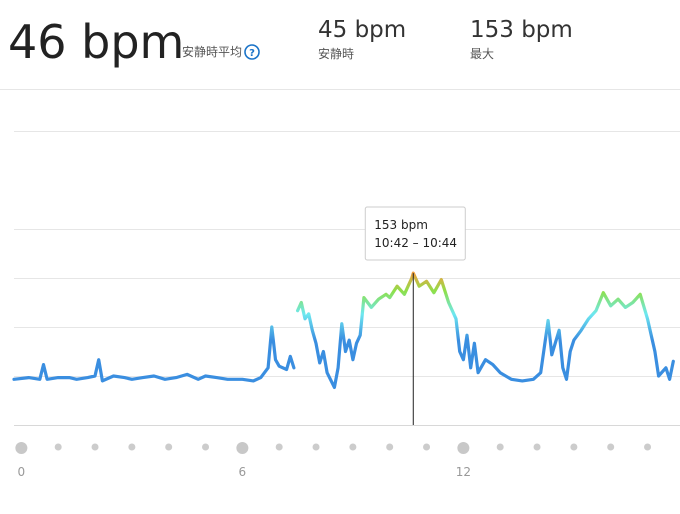 The width and height of the screenshot is (680, 514). What do you see at coordinates (415, 243) in the screenshot?
I see `tooltip-time: 10:42 – 10:44` at bounding box center [415, 243].